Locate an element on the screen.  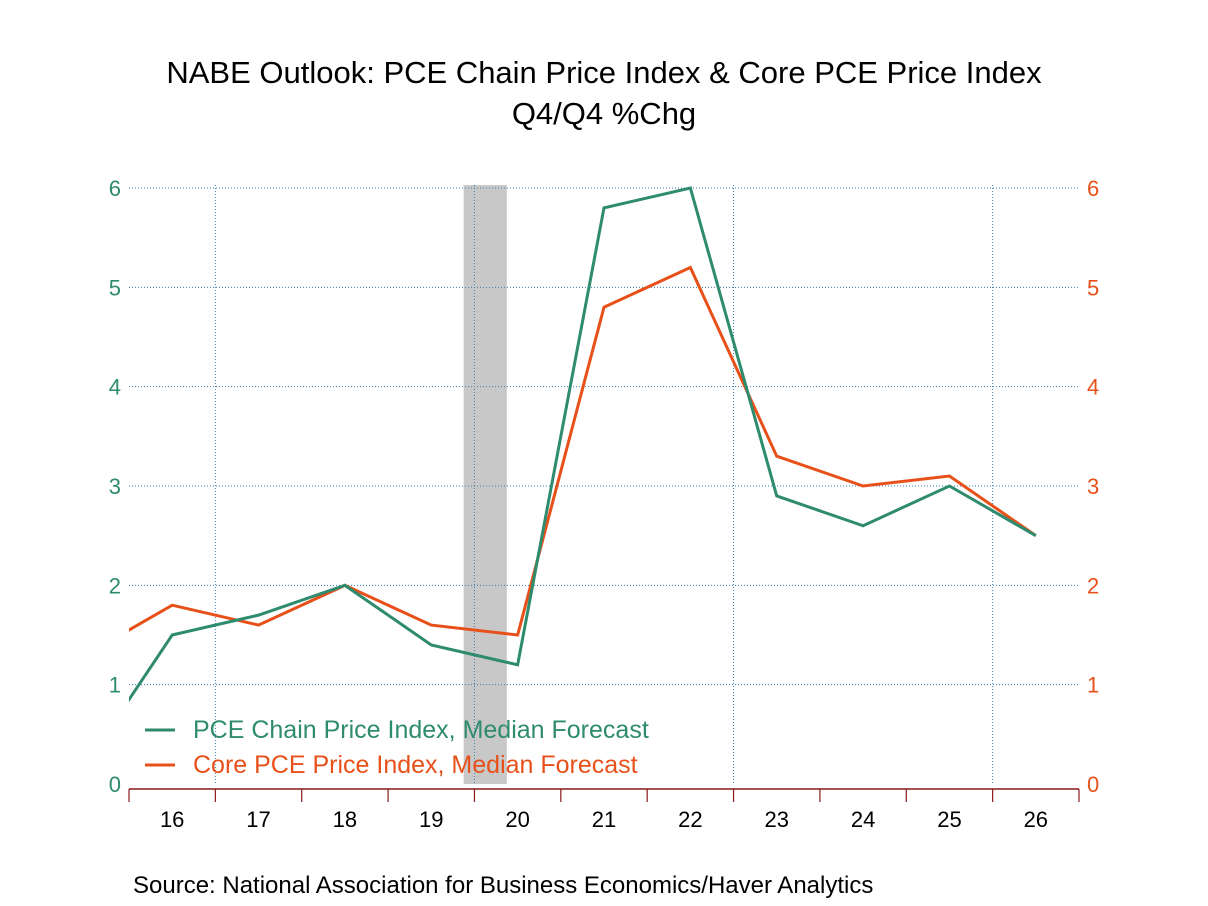
y-tick-label-left: 1 is located at coordinates (115, 685).